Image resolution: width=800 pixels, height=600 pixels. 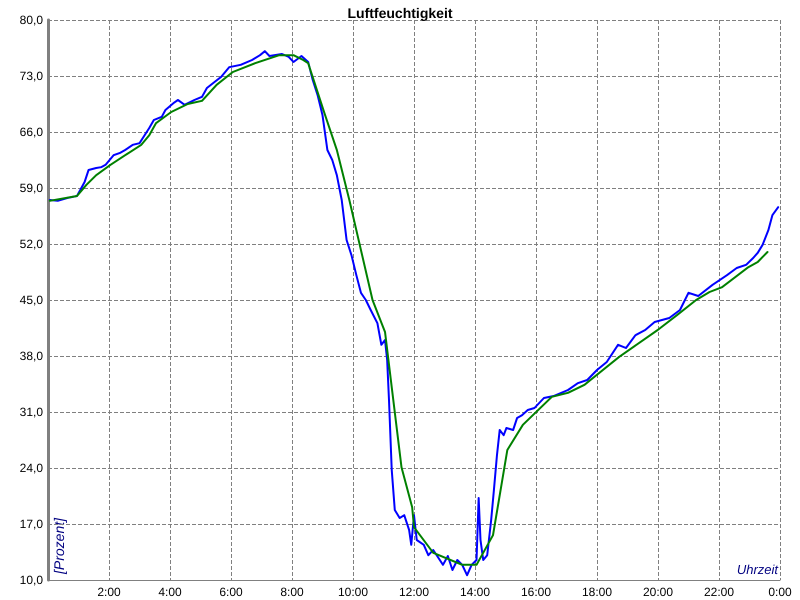 I want to click on x-tick-label: 14:00, so click(x=475, y=592).